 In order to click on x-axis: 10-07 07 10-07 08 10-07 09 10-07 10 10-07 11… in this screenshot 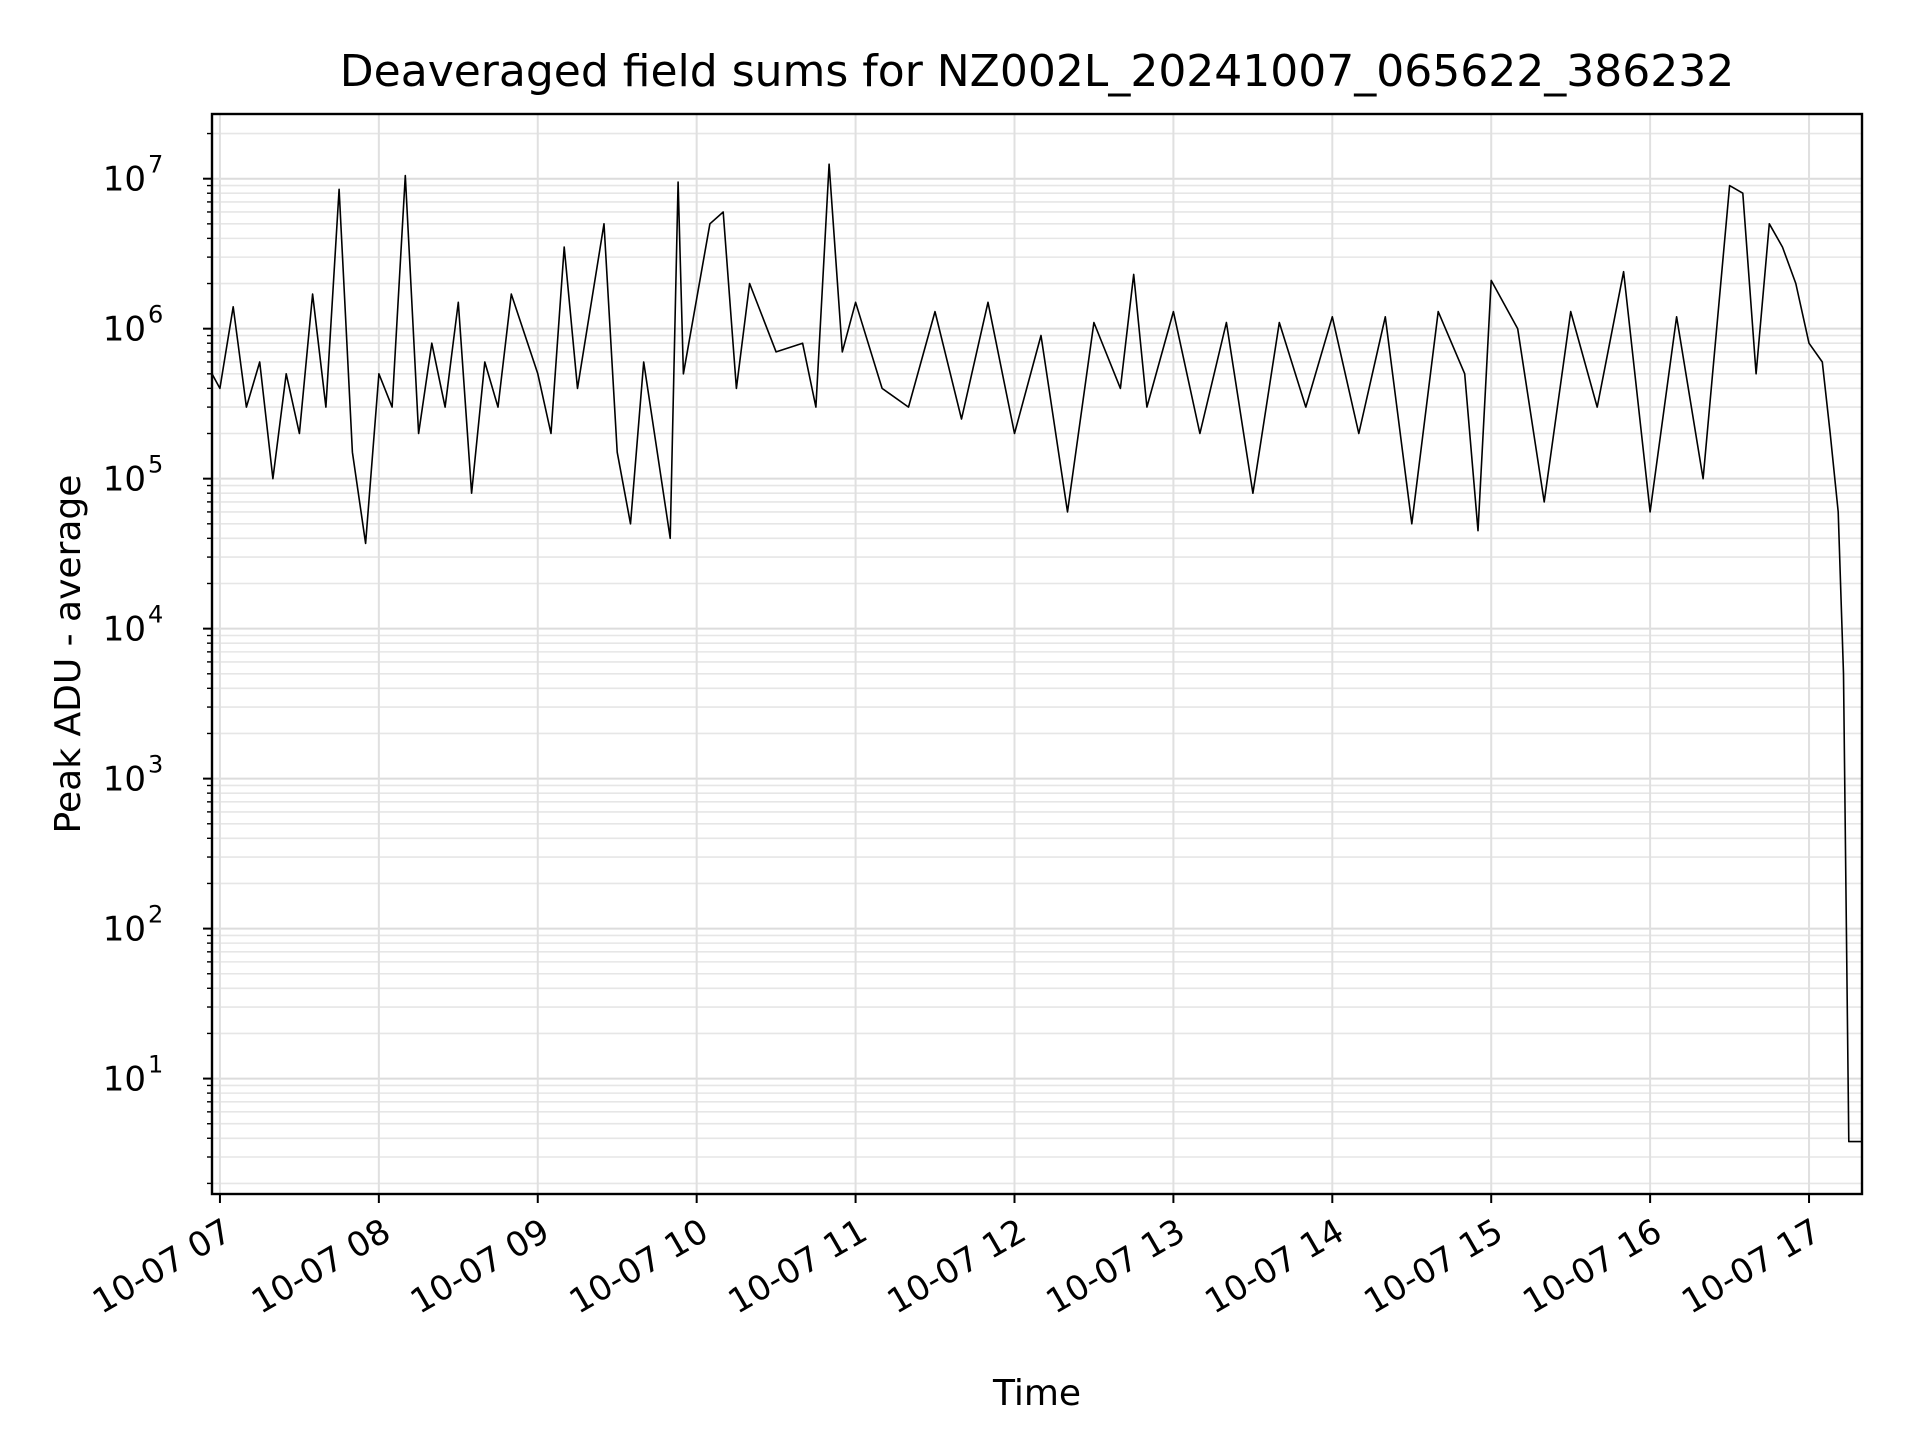, I will do `click(957, 1258)`.